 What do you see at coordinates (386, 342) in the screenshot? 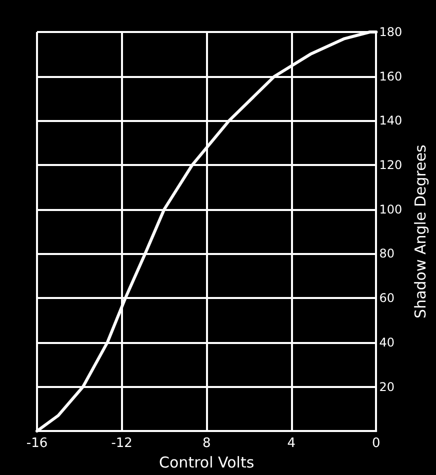
I see `y-tick-label: 40` at bounding box center [386, 342].